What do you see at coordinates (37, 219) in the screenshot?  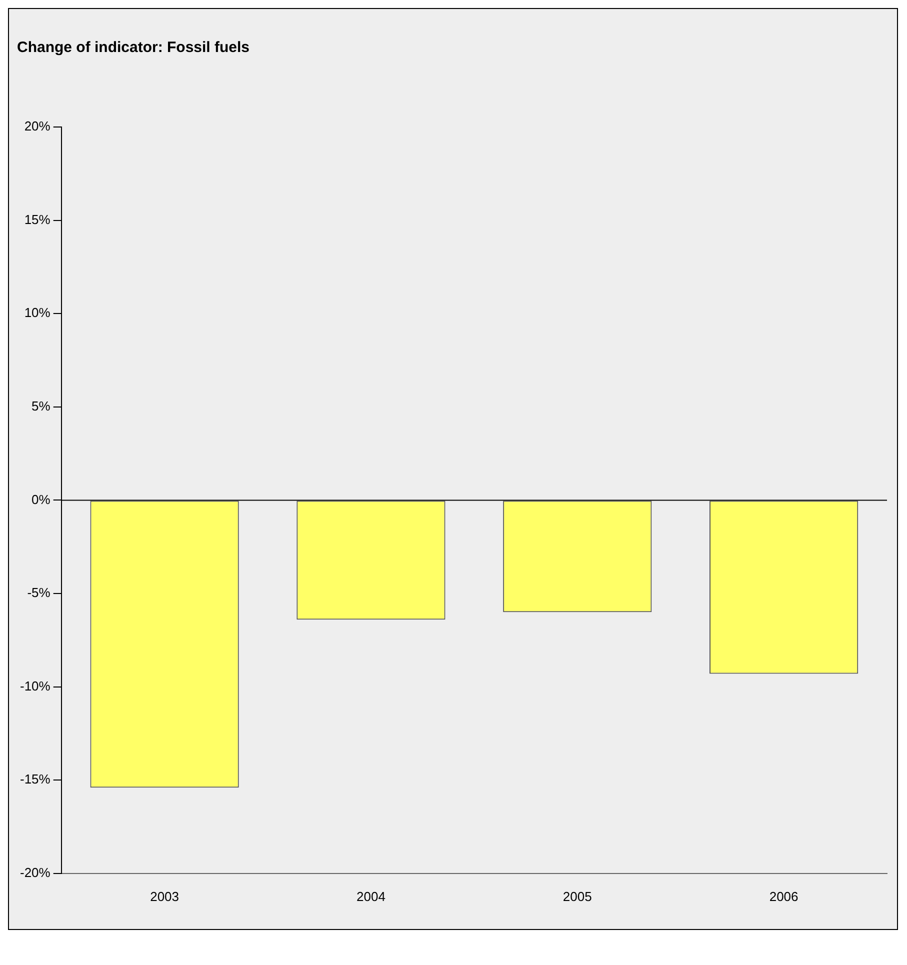 I see `y-tick-label: 15%` at bounding box center [37, 219].